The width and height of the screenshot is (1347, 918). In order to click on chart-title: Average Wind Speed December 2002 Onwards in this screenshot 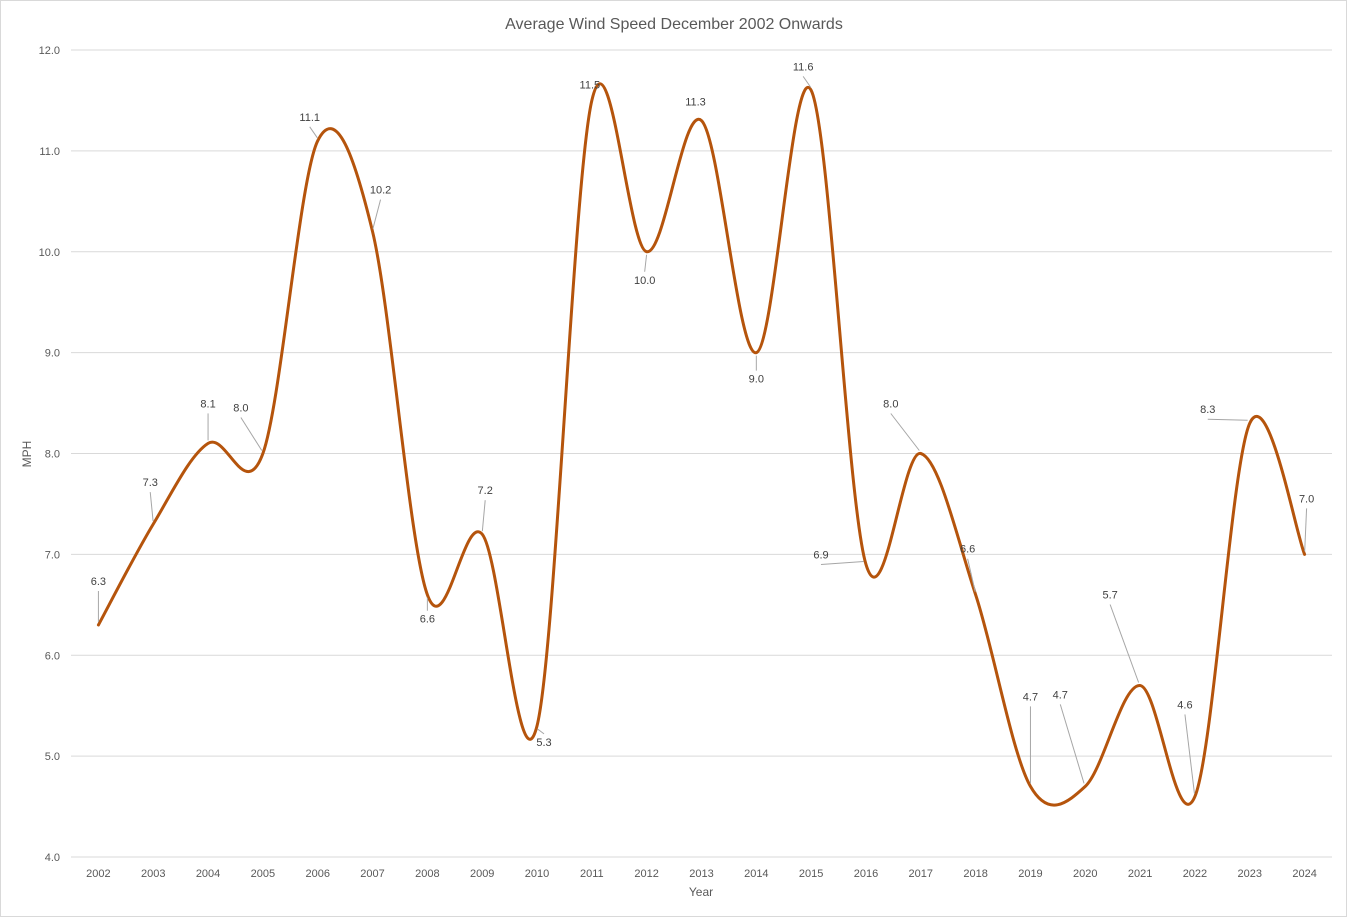, I will do `click(674, 24)`.